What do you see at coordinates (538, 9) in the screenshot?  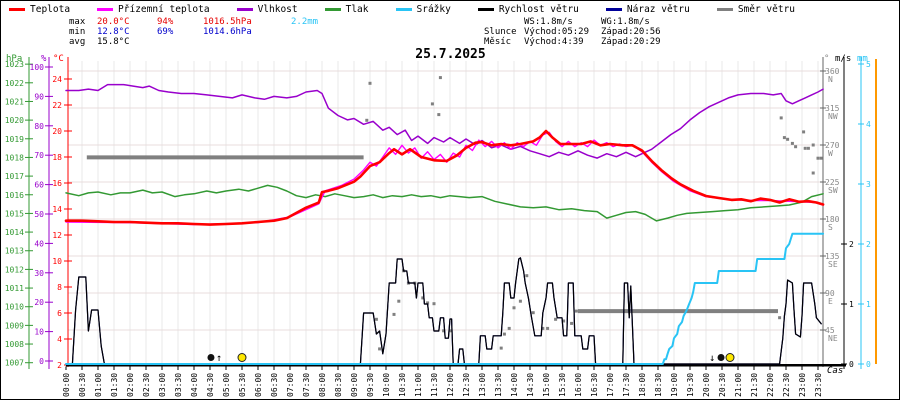 I see `legend-label: Rychlost větru` at bounding box center [538, 9].